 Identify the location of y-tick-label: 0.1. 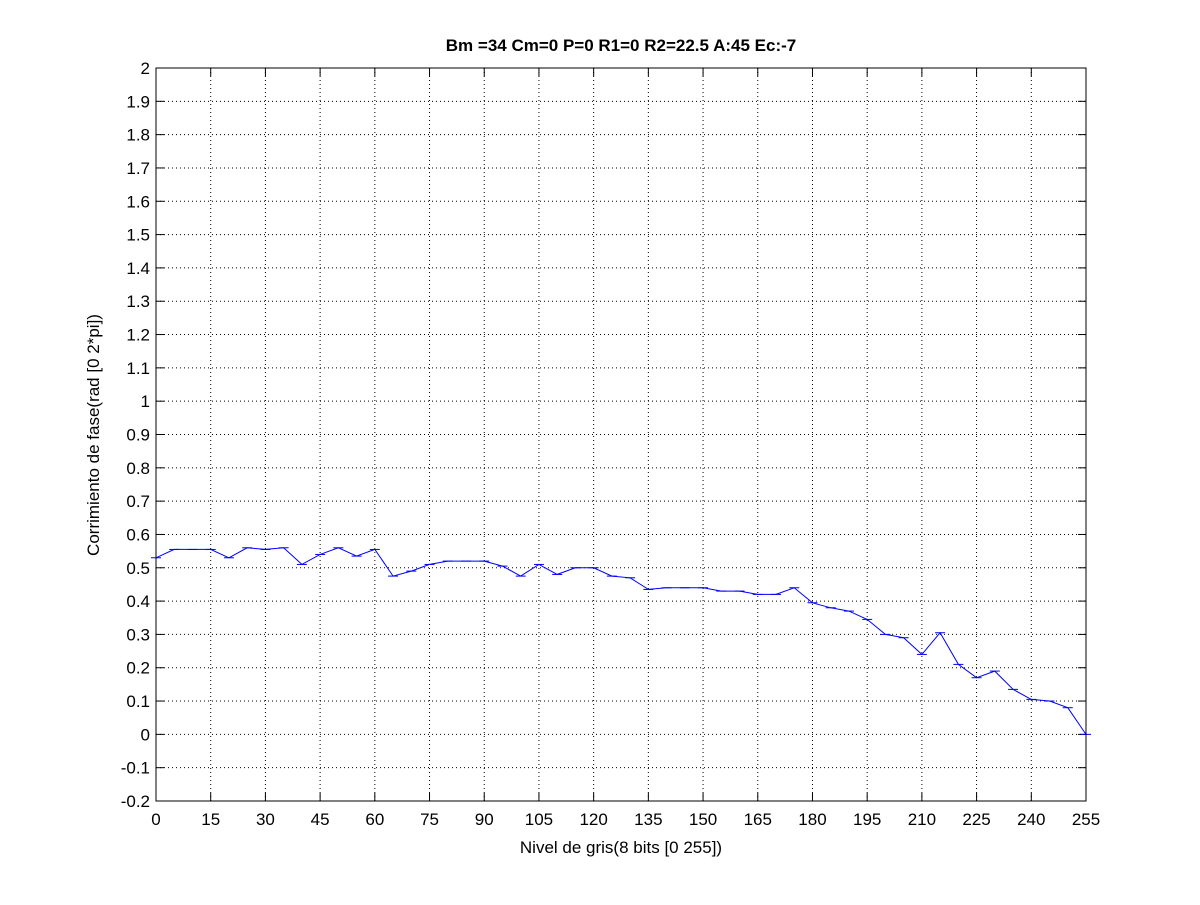
(138, 701).